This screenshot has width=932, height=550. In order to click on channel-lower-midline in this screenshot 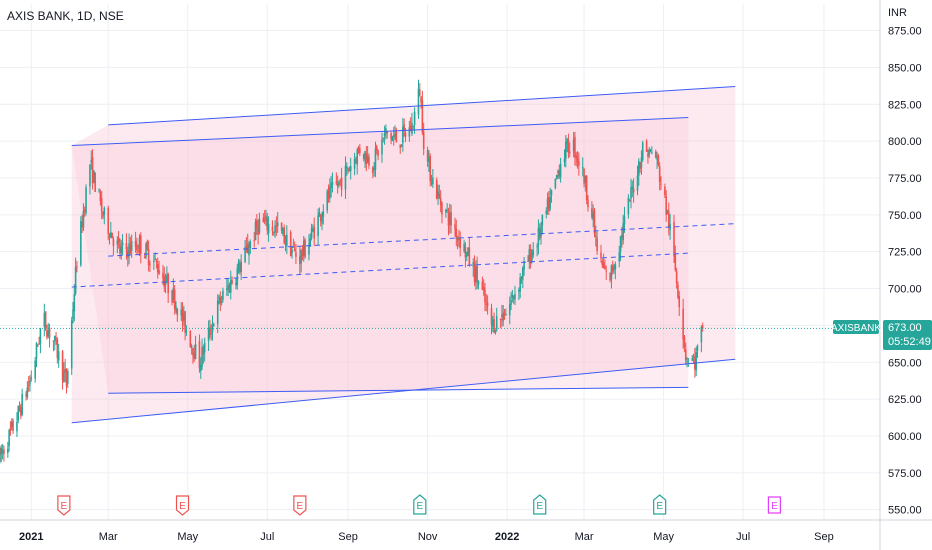, I will do `click(380, 270)`.